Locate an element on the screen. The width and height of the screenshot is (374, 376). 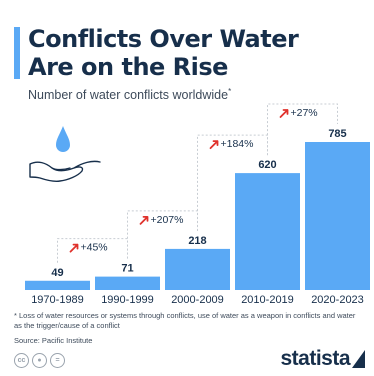
change-label: +45% is located at coordinates (94, 248).